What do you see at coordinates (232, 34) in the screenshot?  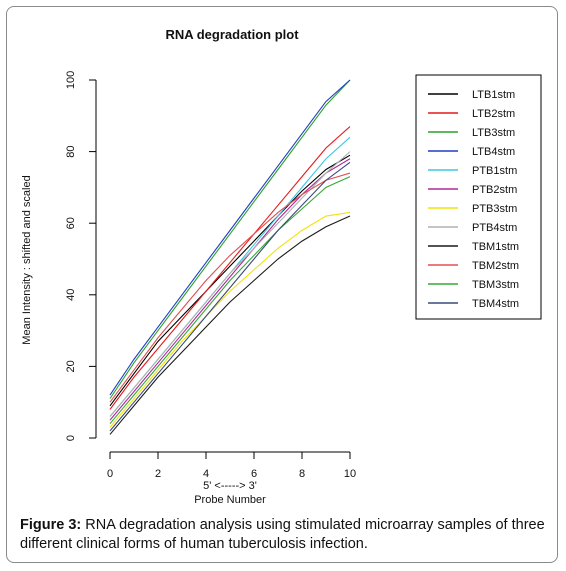 I see `chart-title: RNA degradation plot` at bounding box center [232, 34].